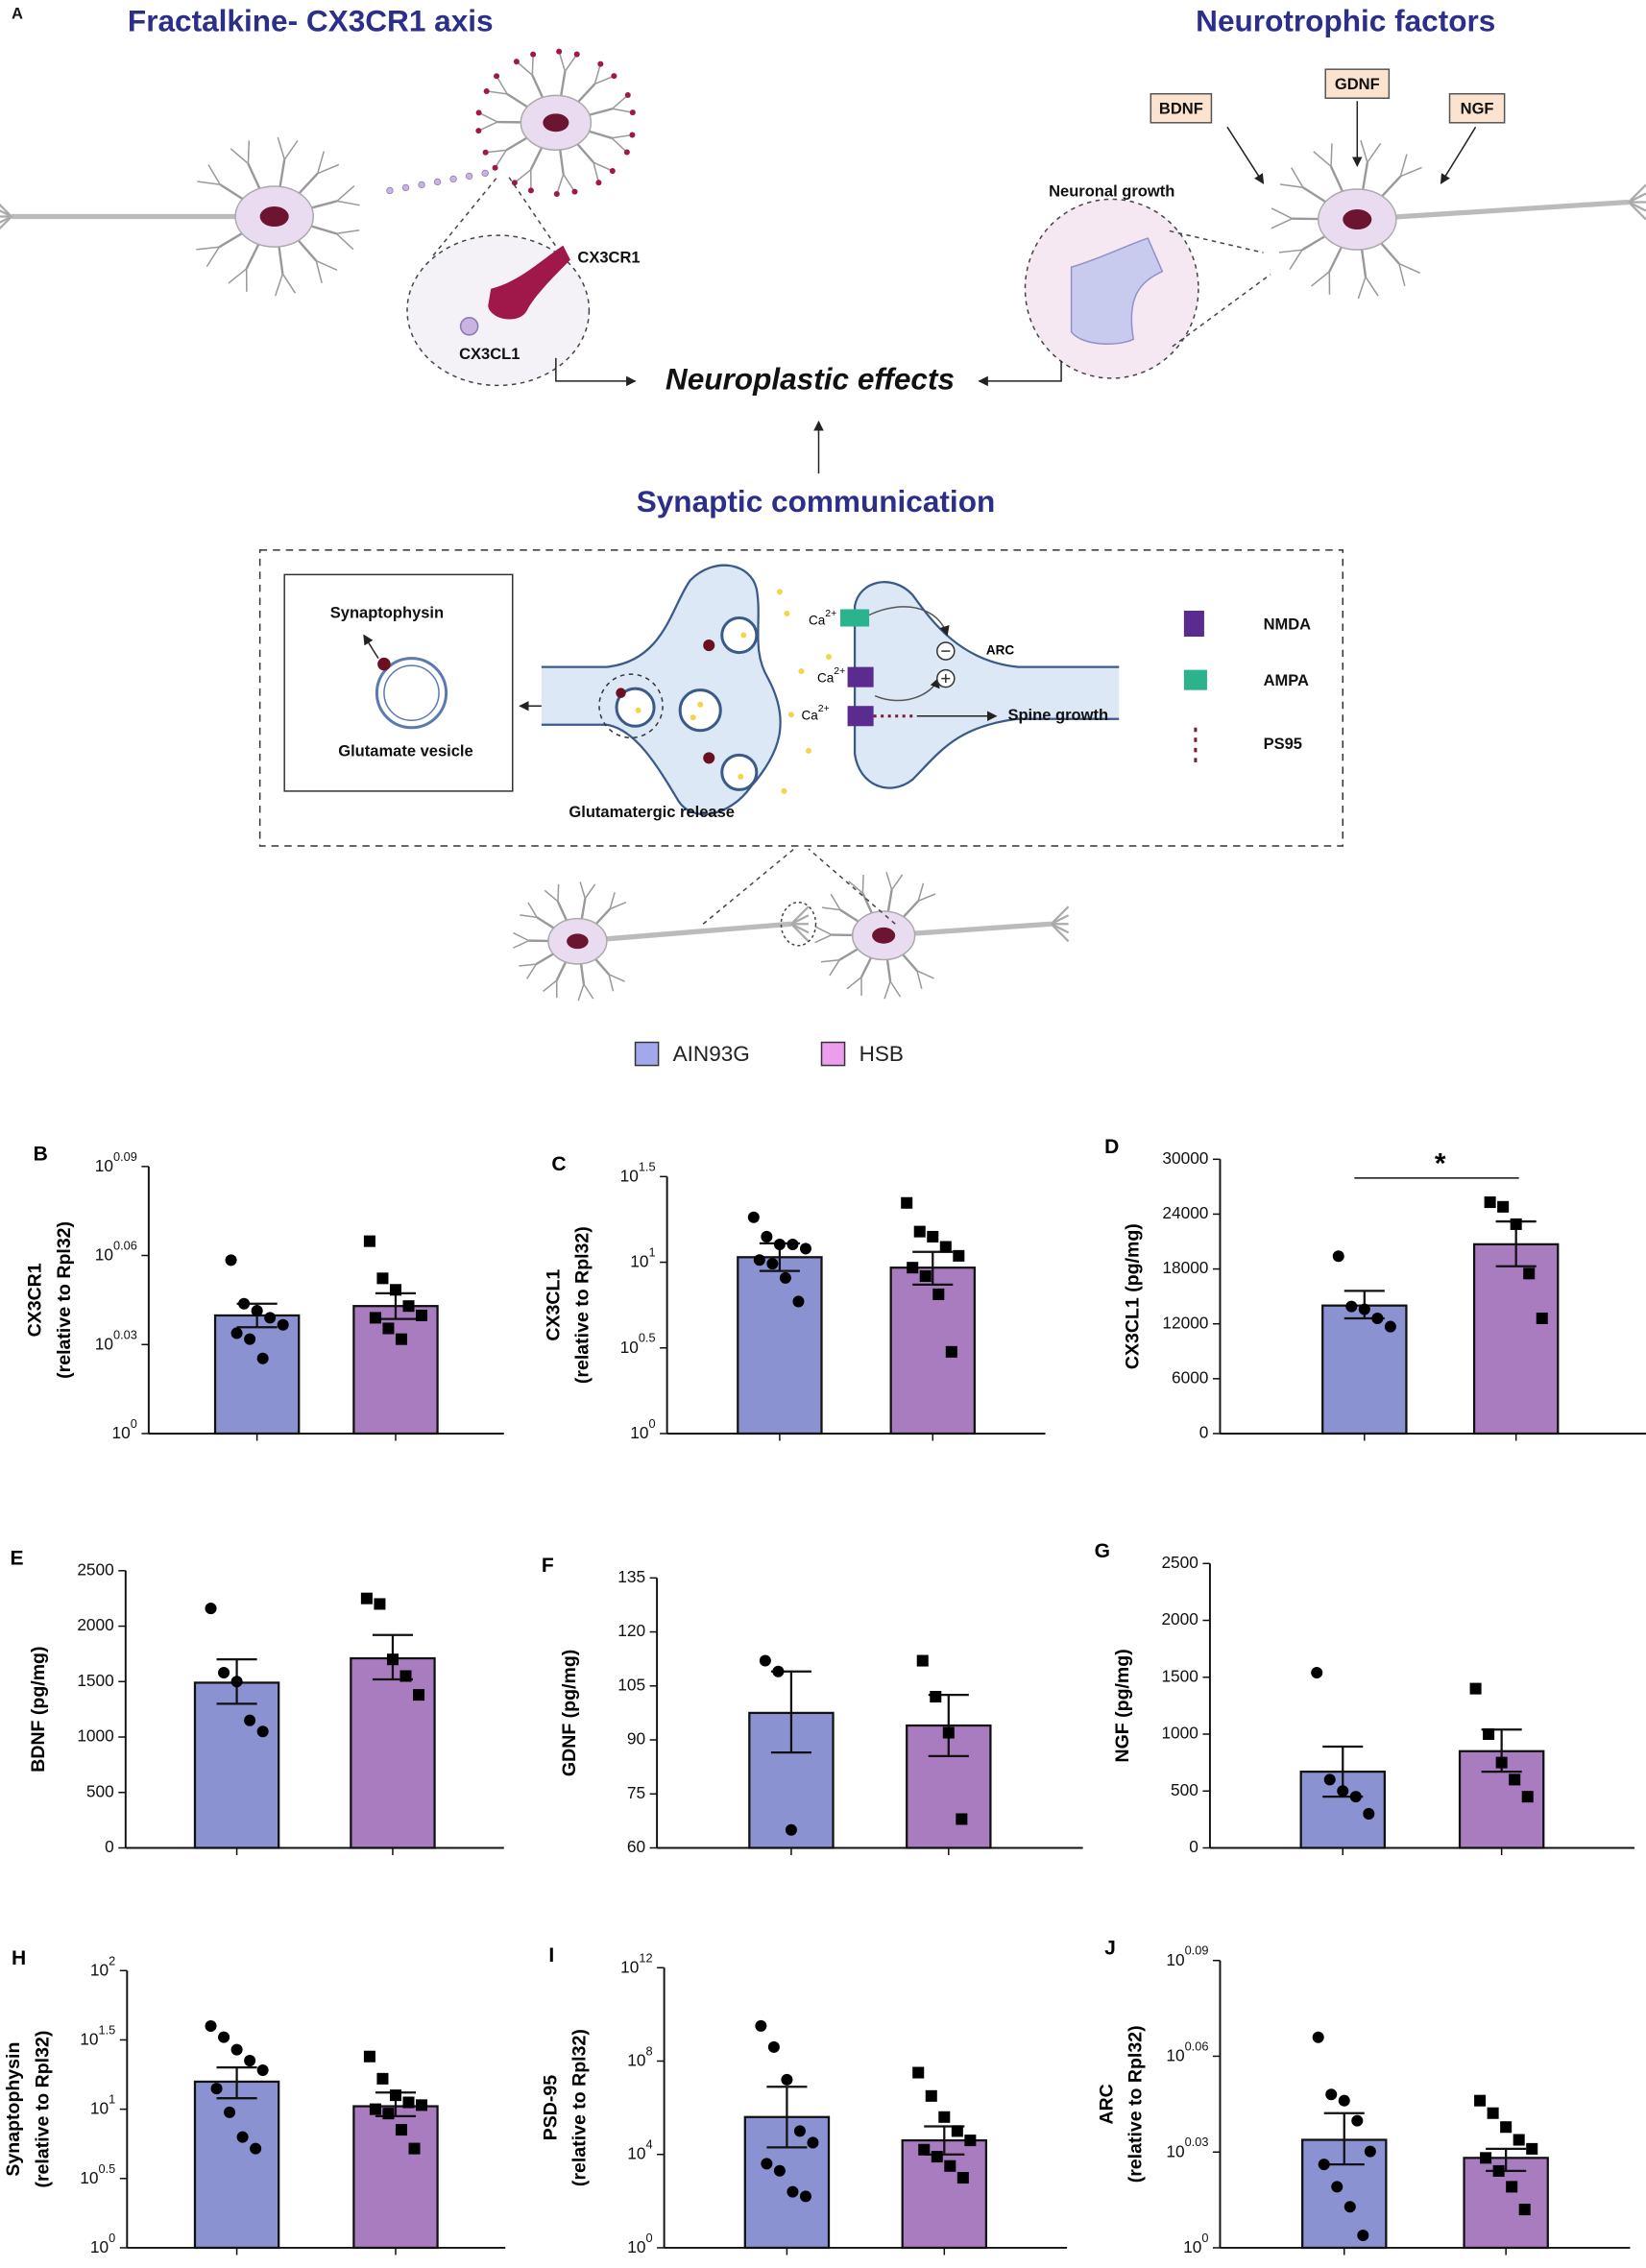 This screenshot has height=2268, width=1646. Describe the element at coordinates (116, 1341) in the screenshot. I see `y-tick-label: 100.03` at that location.